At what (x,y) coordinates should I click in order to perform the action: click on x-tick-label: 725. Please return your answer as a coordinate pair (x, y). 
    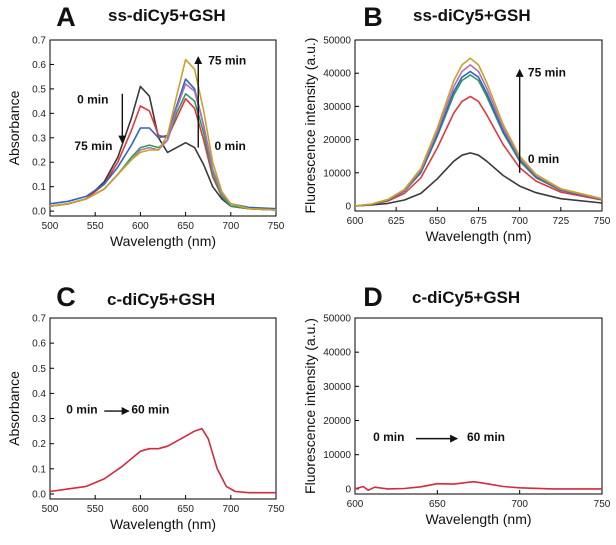
    Looking at the image, I should click on (560, 221).